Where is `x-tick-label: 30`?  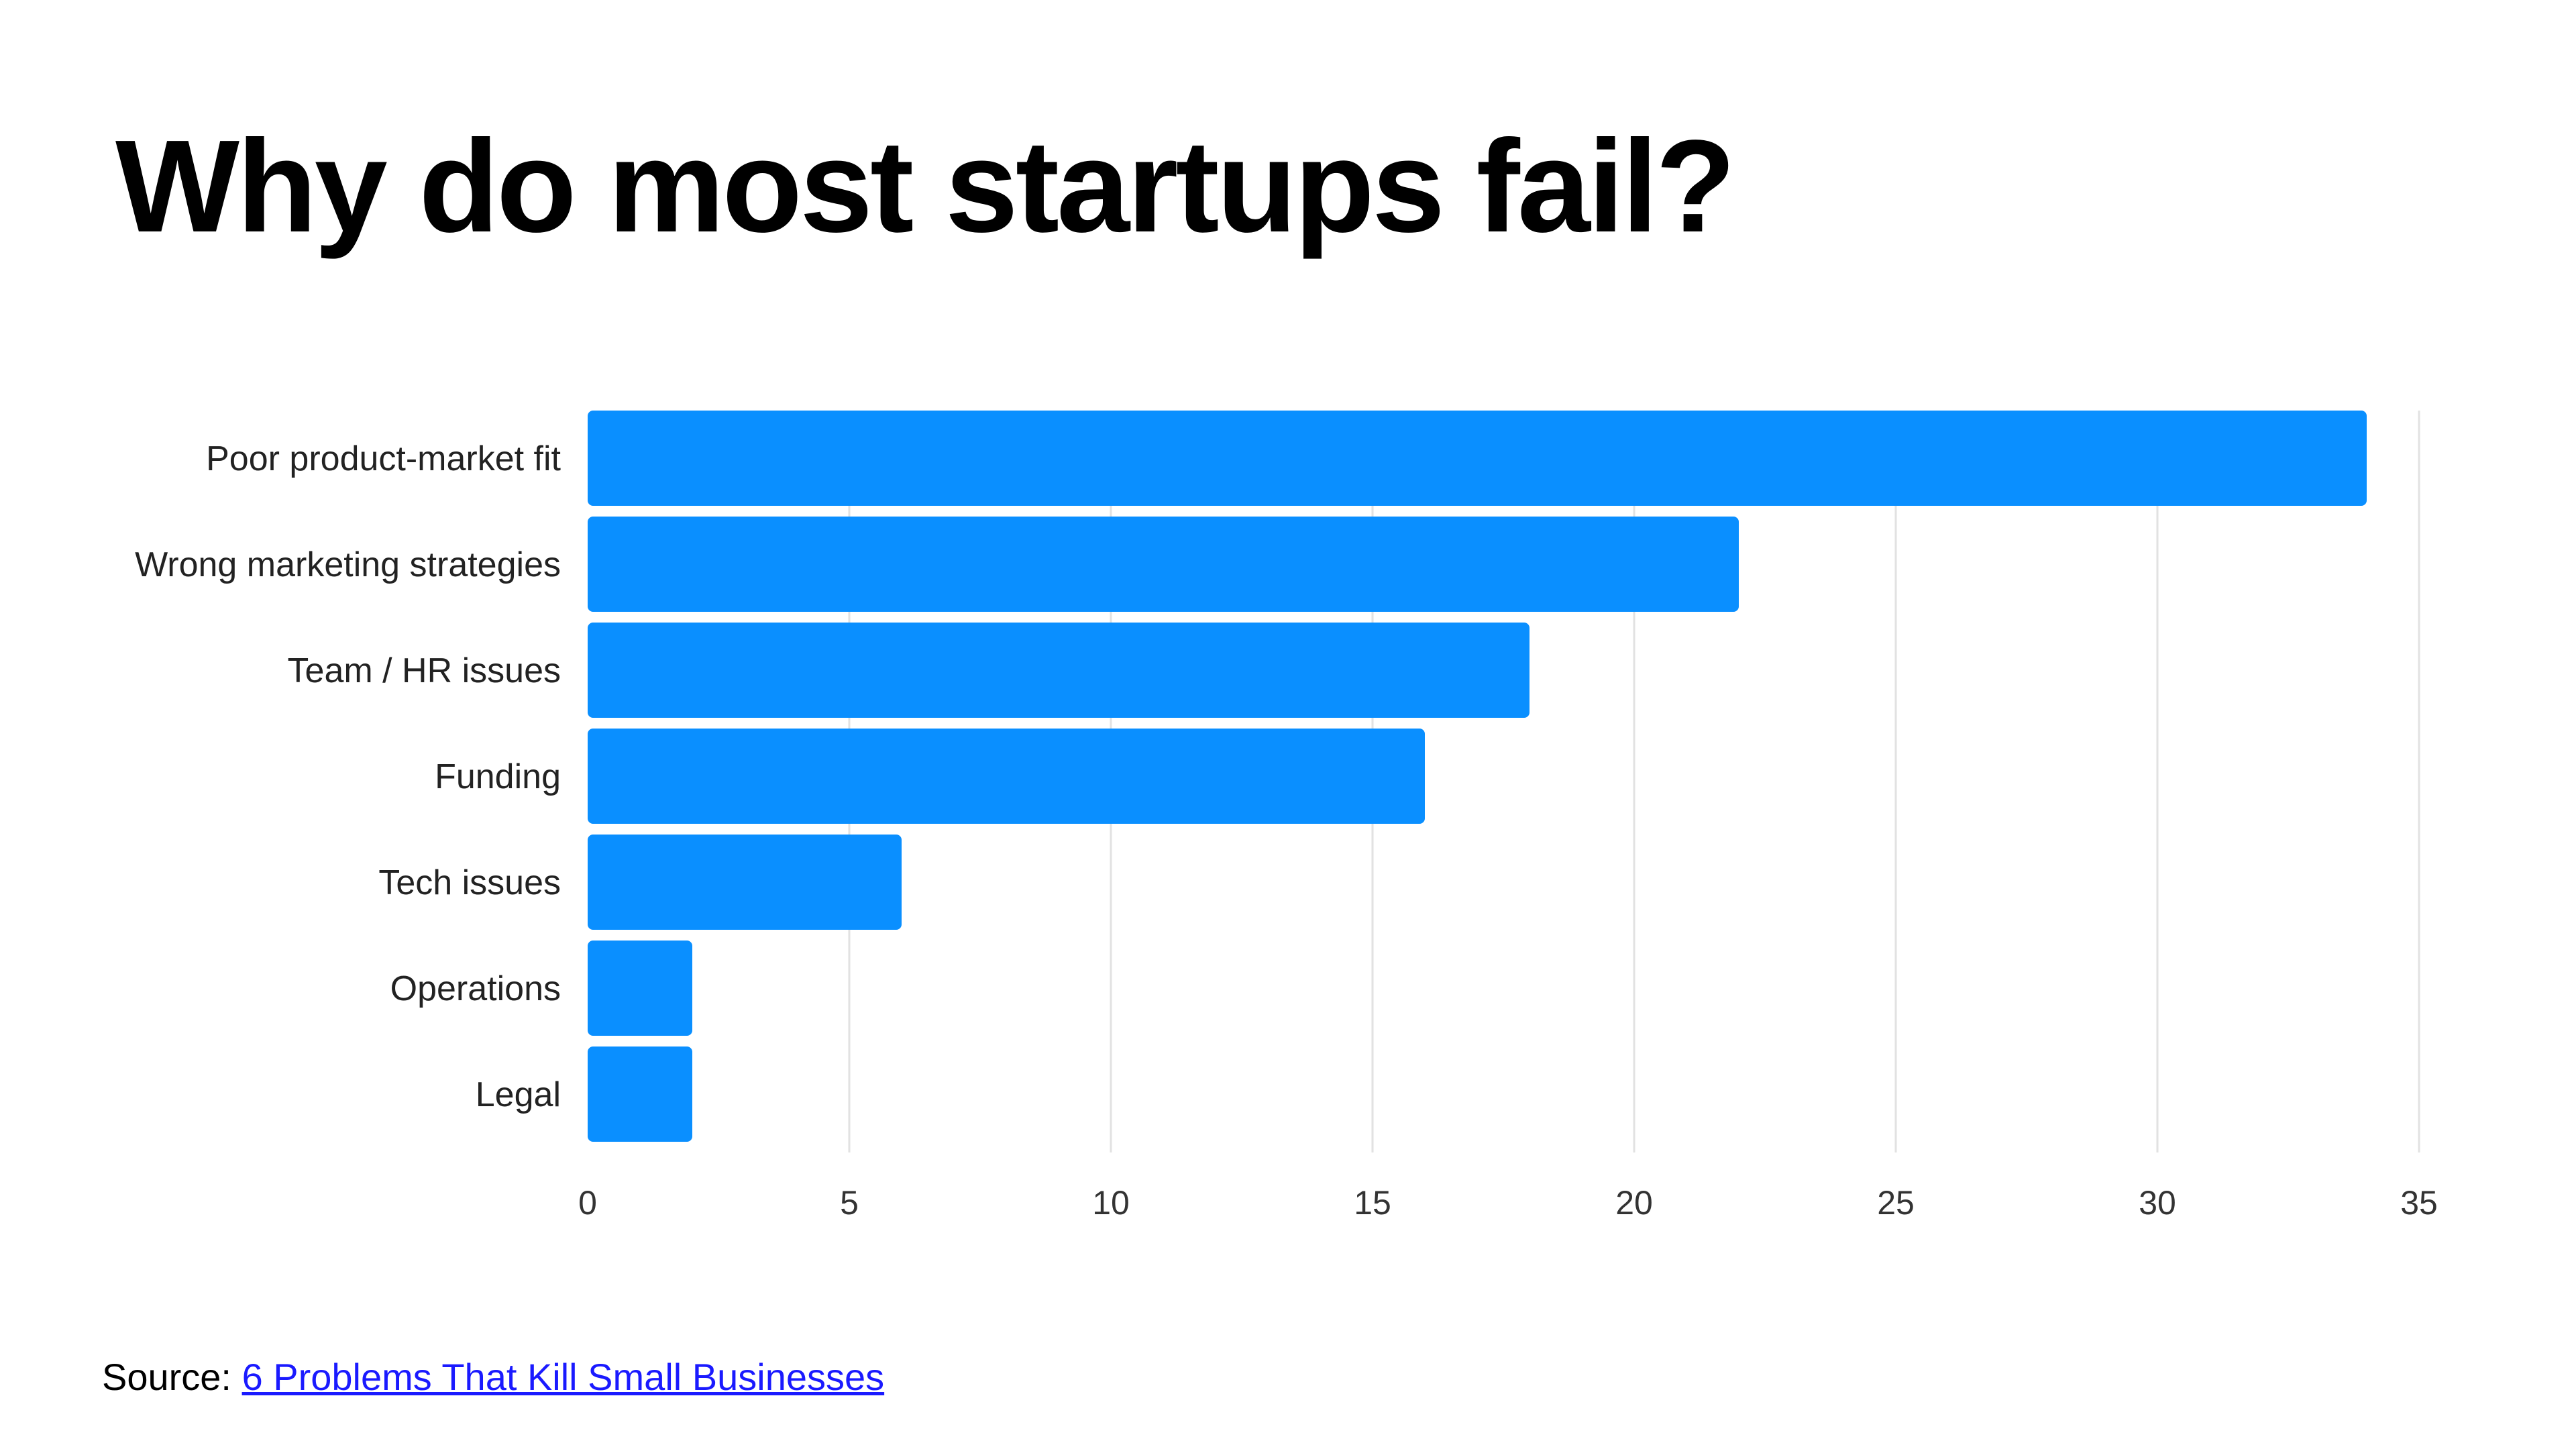
x-tick-label: 30 is located at coordinates (2157, 1203).